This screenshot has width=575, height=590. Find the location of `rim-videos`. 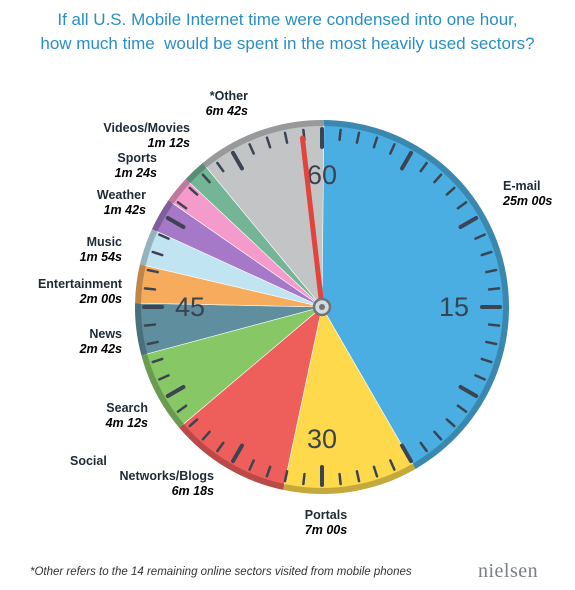

rim-videos is located at coordinates (196, 173).